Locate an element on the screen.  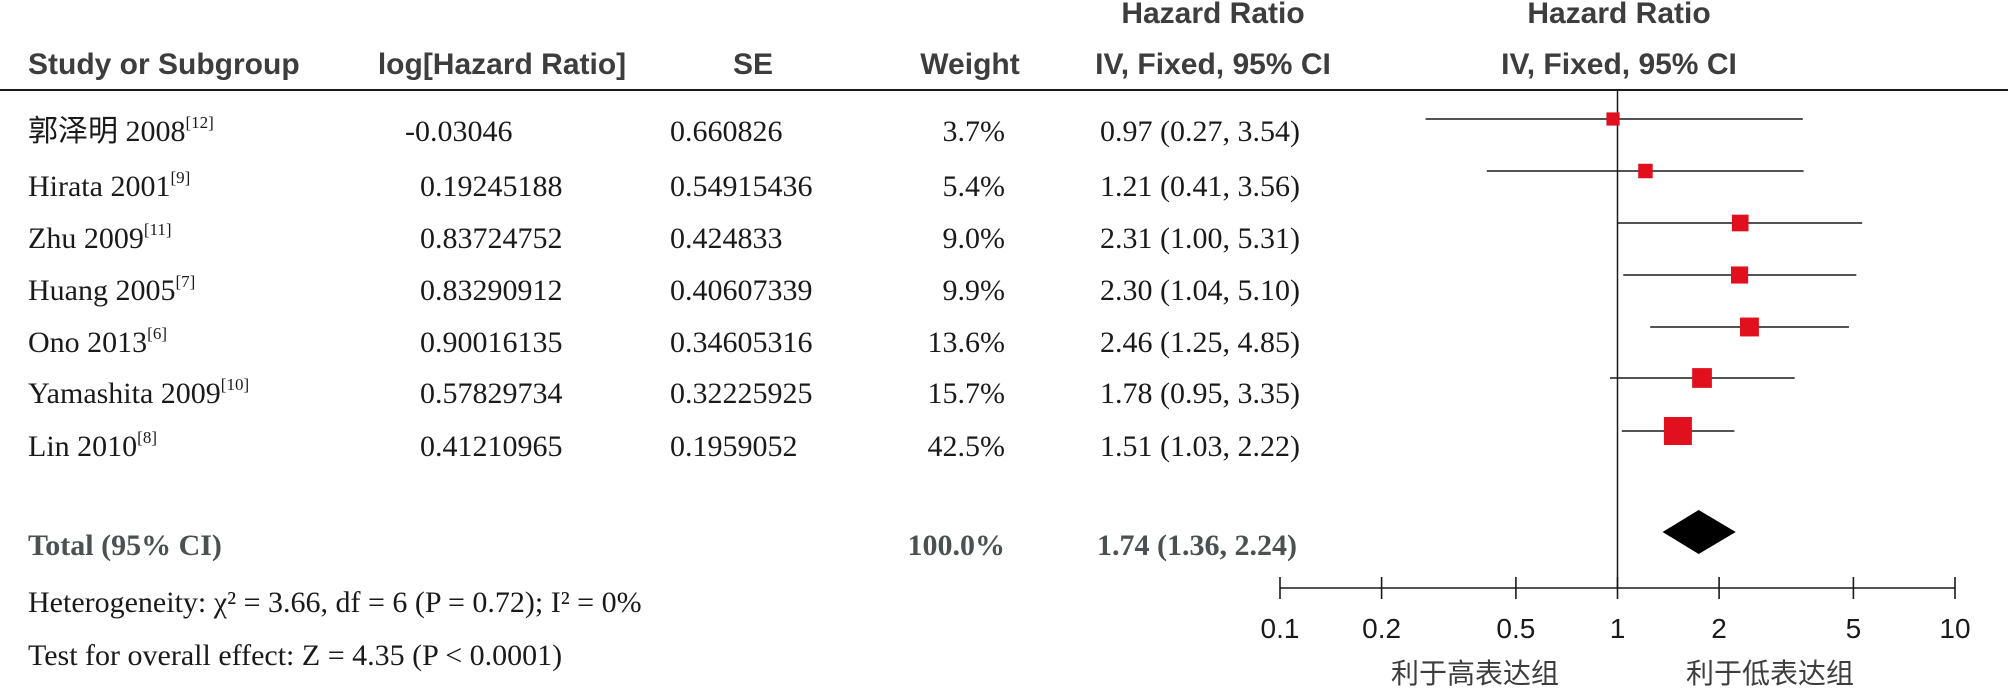
x-tick-label: 10 is located at coordinates (1954, 628).